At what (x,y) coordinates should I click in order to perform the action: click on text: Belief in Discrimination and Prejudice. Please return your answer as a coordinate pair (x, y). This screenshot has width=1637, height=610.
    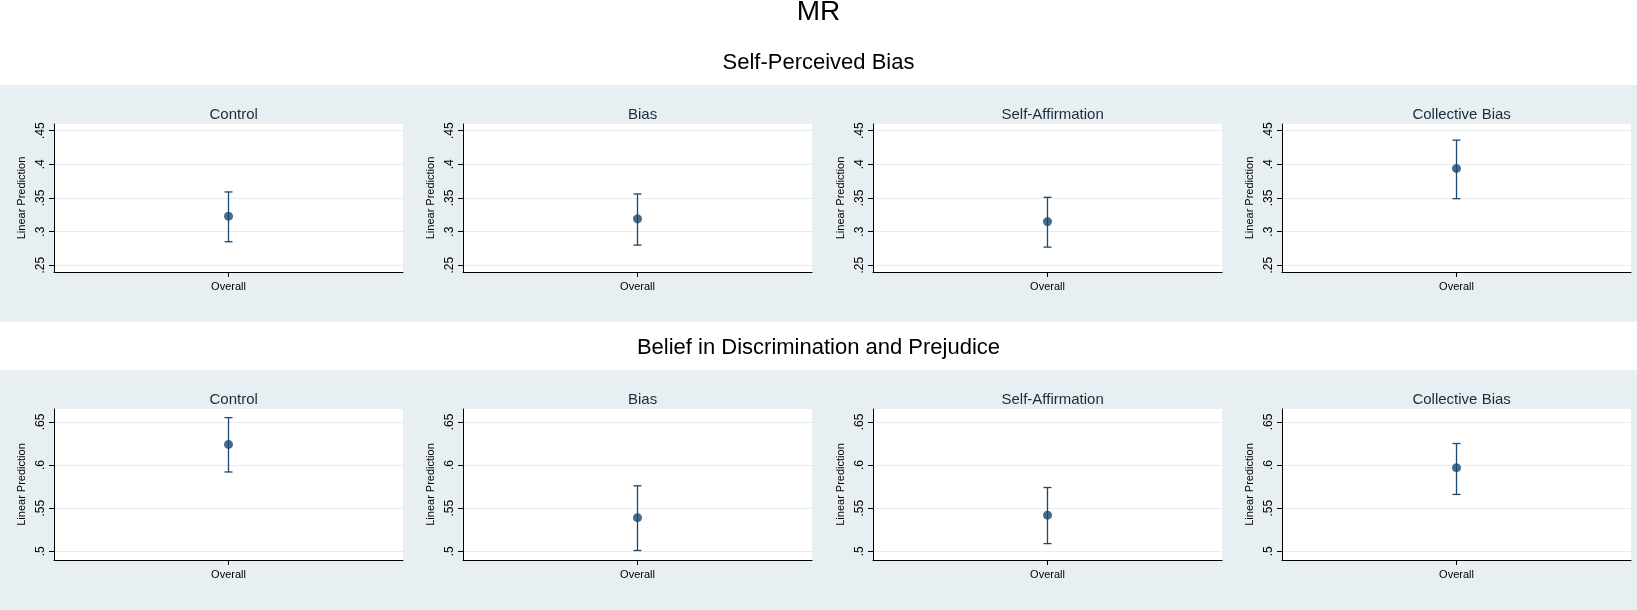
    Looking at the image, I should click on (818, 347).